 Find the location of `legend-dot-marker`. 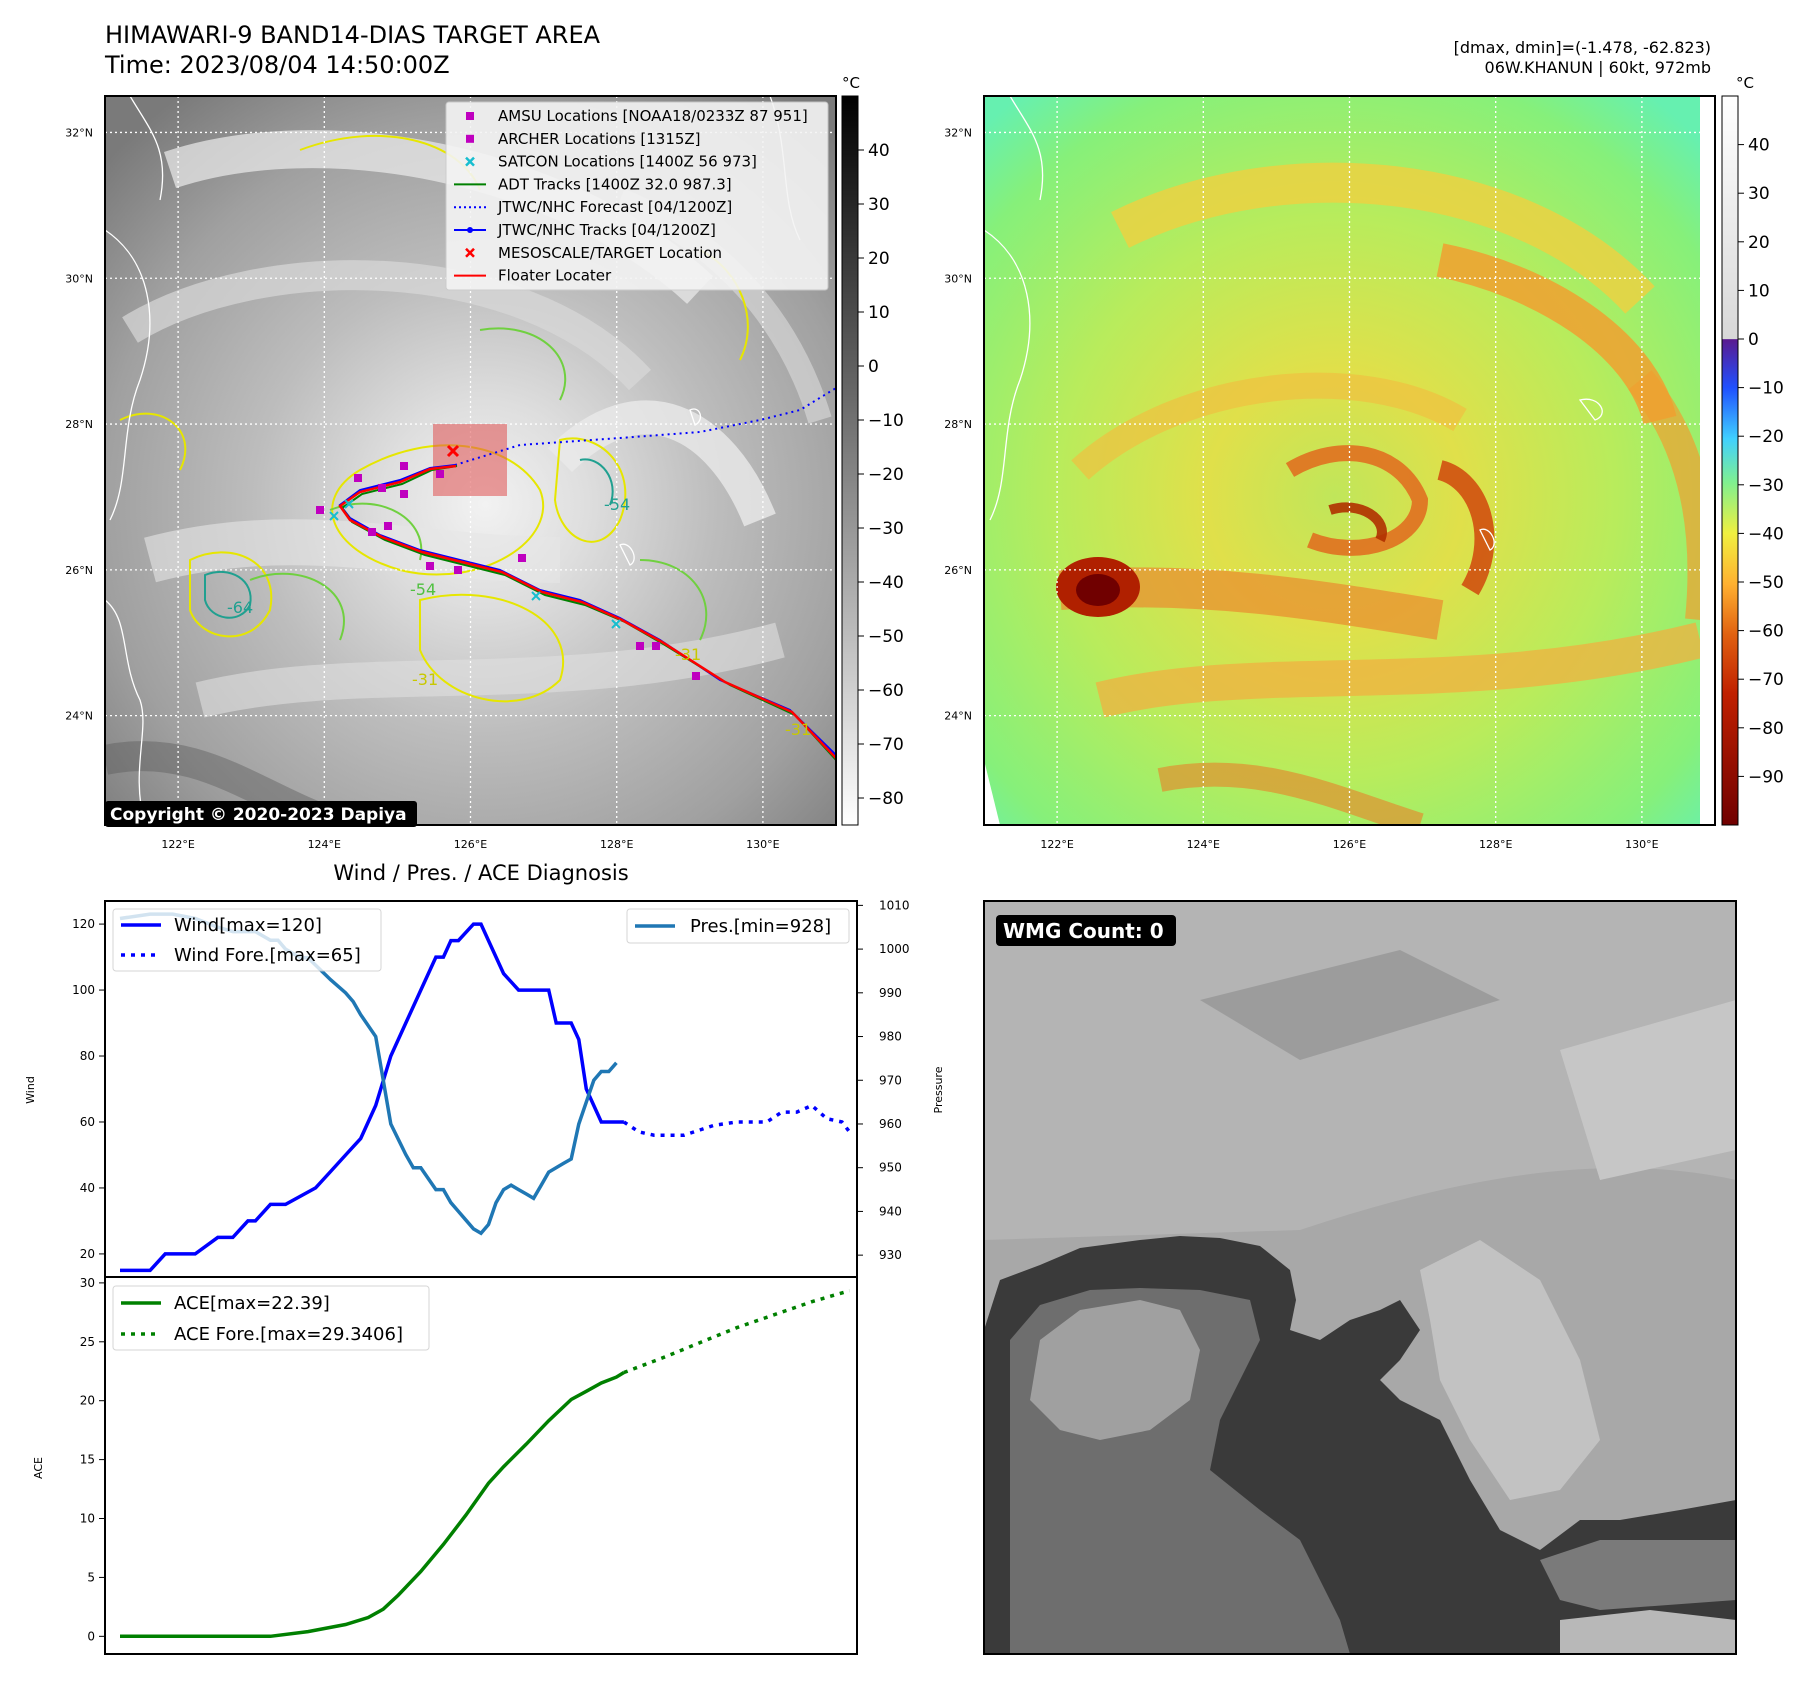

legend-dot-marker is located at coordinates (470, 230).